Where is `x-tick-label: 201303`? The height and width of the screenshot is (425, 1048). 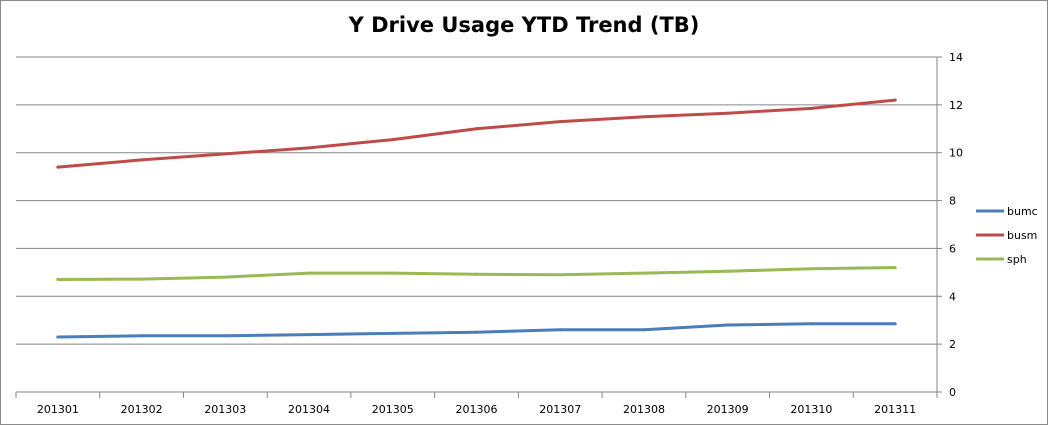 x-tick-label: 201303 is located at coordinates (225, 409).